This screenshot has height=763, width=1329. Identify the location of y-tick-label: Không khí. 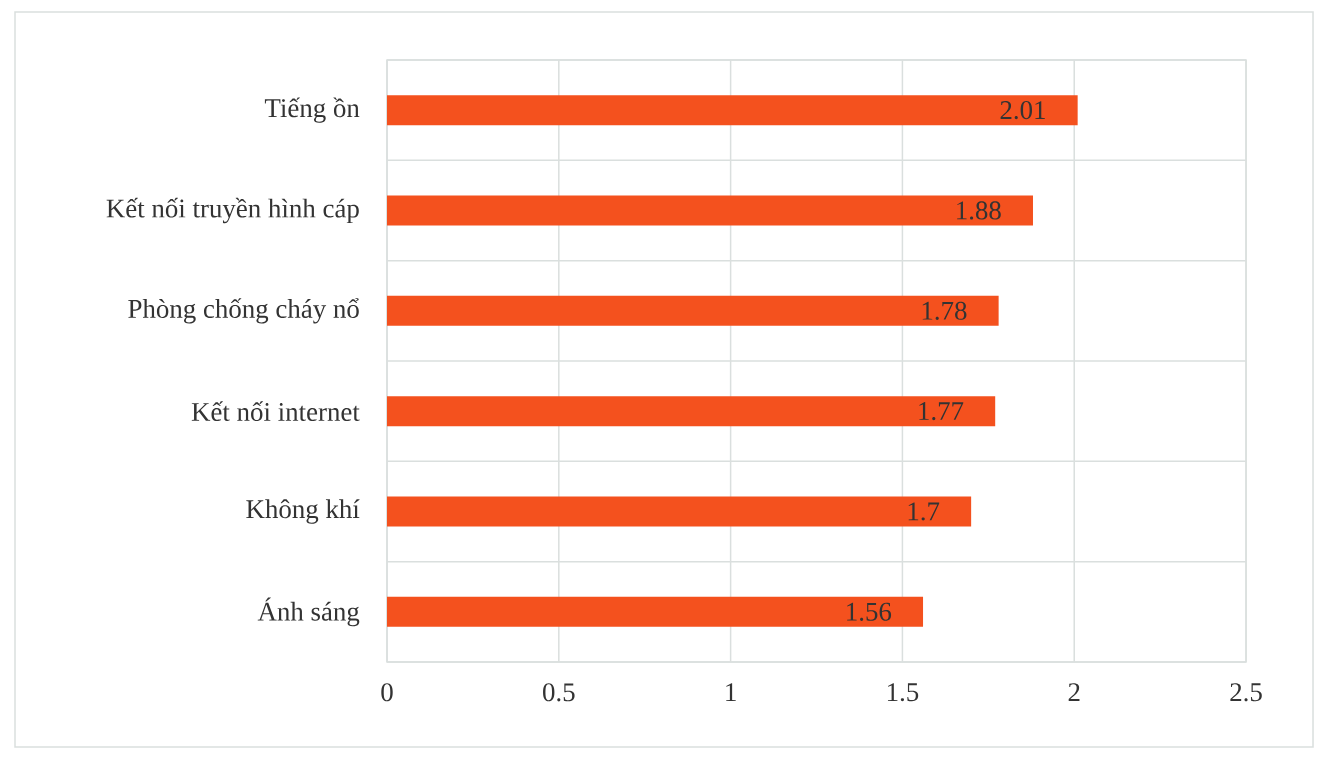
(303, 511).